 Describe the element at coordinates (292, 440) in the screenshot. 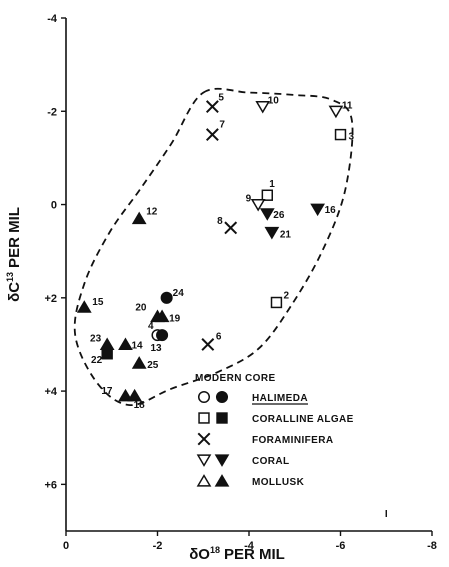

I see `legend-label-foraminifera: FORAMINIFERA` at that location.